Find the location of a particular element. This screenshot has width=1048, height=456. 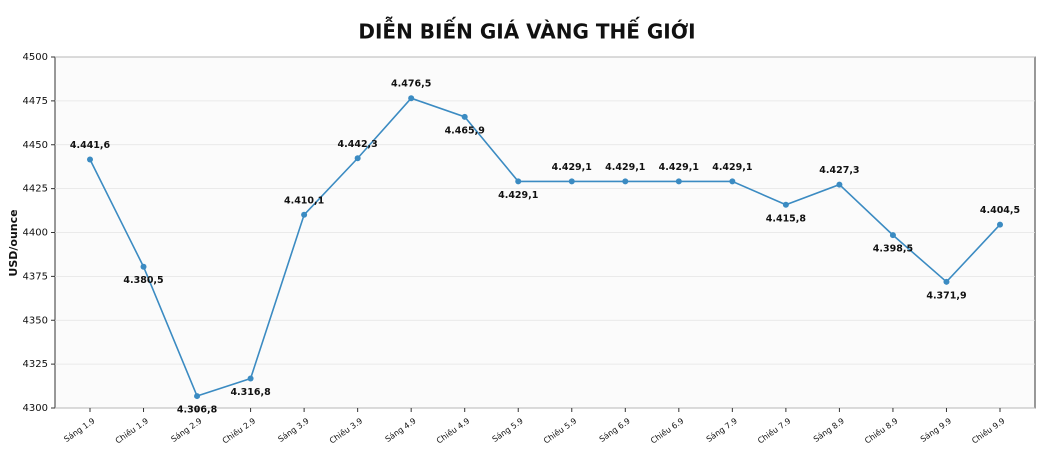

data-label: 4.371,9 is located at coordinates (946, 295).